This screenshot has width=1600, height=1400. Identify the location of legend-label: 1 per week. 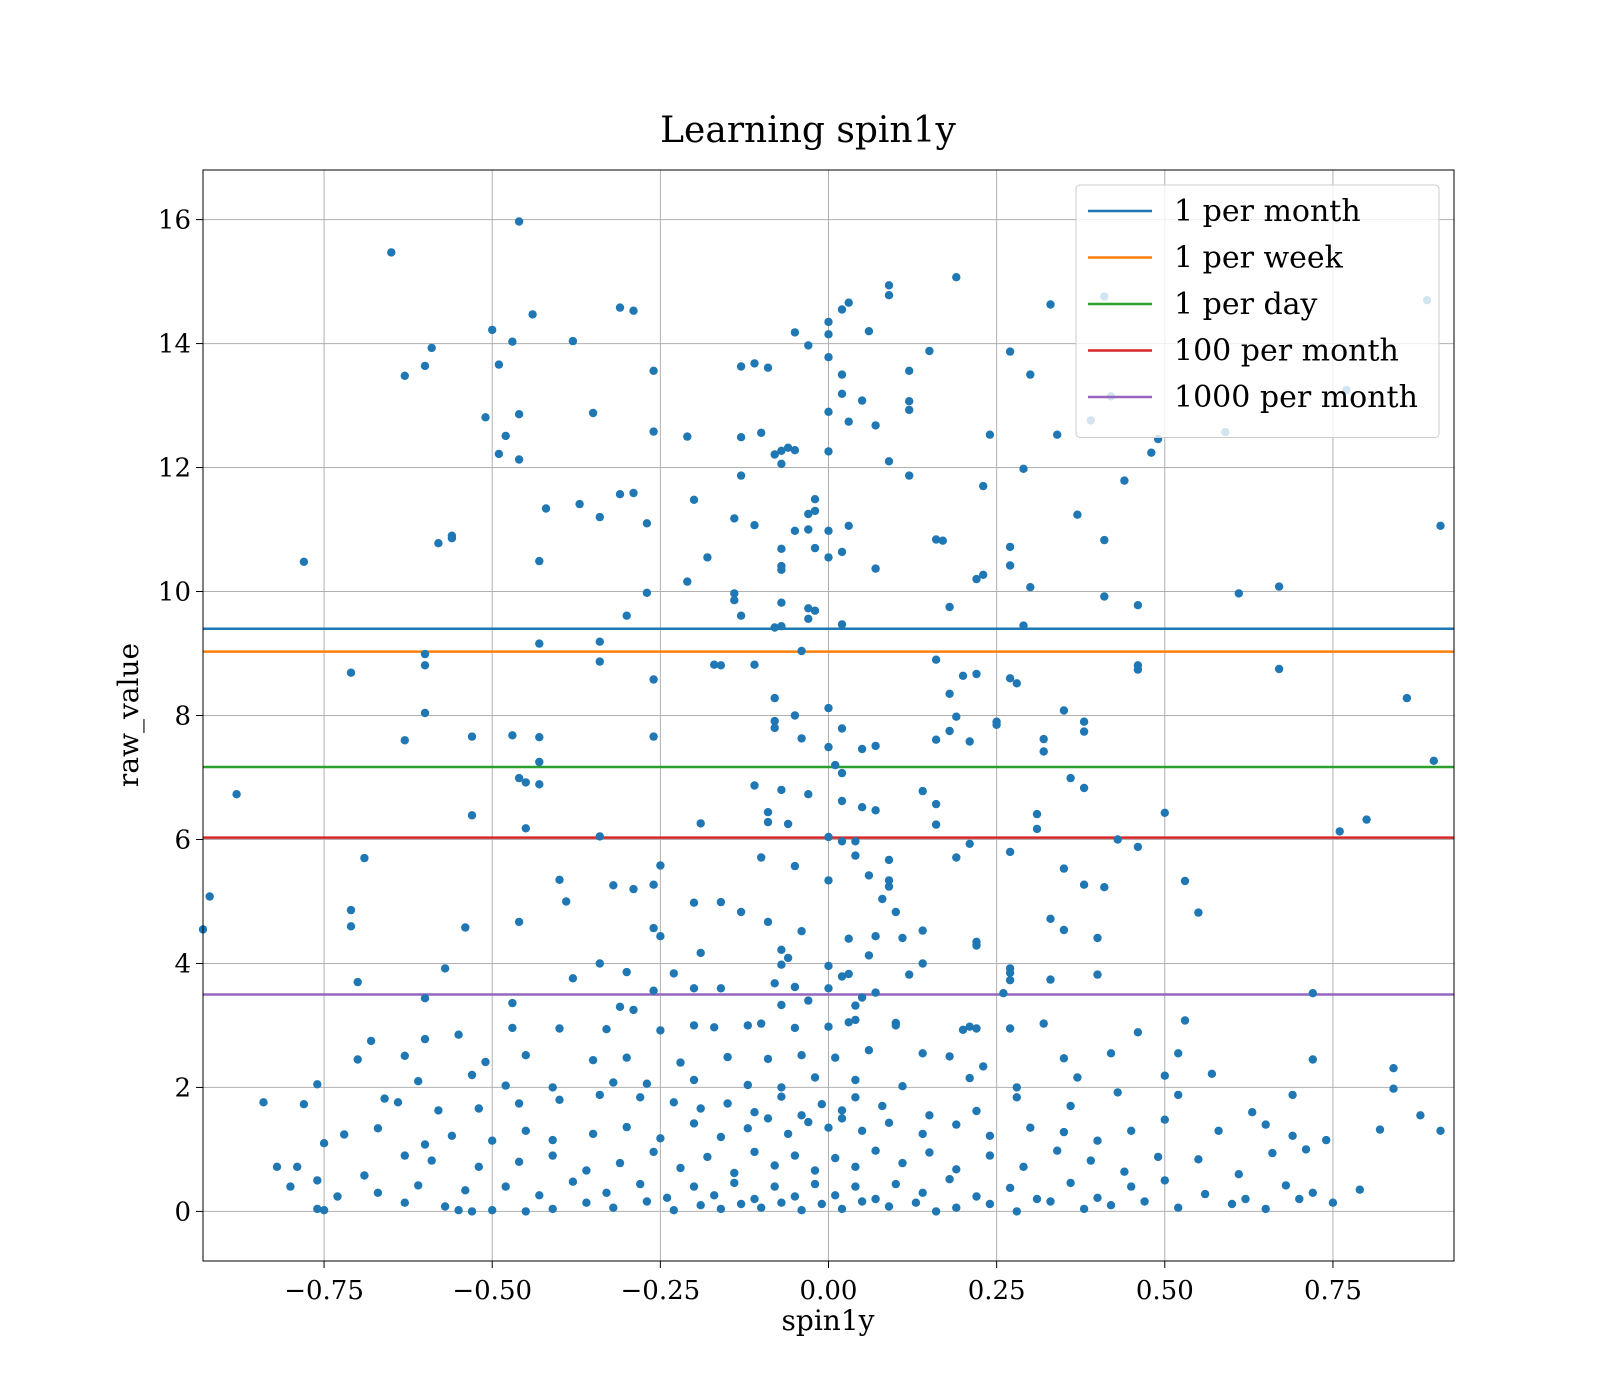
(1259, 258).